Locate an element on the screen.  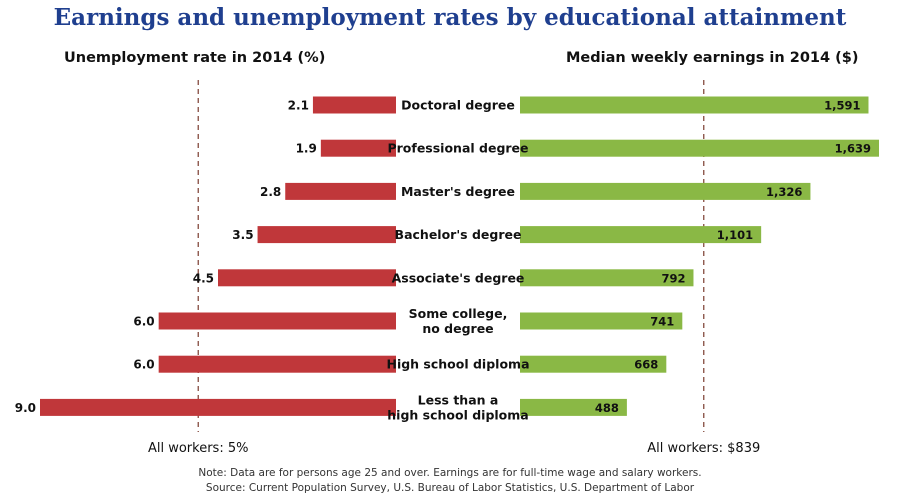
category-label: High school diploma is located at coordinates (457, 364).